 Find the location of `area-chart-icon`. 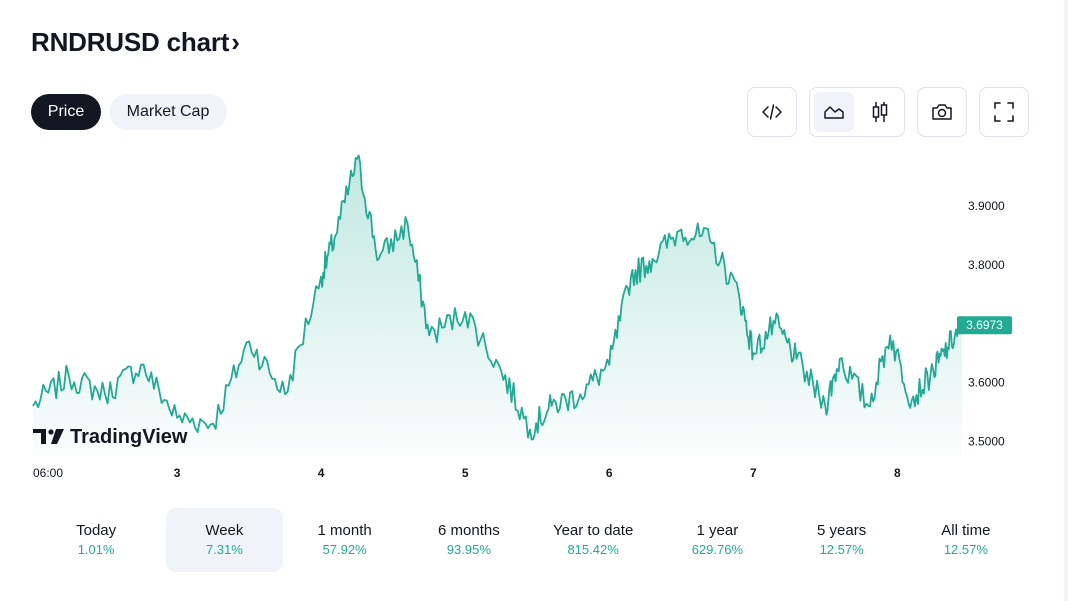

area-chart-icon is located at coordinates (834, 112).